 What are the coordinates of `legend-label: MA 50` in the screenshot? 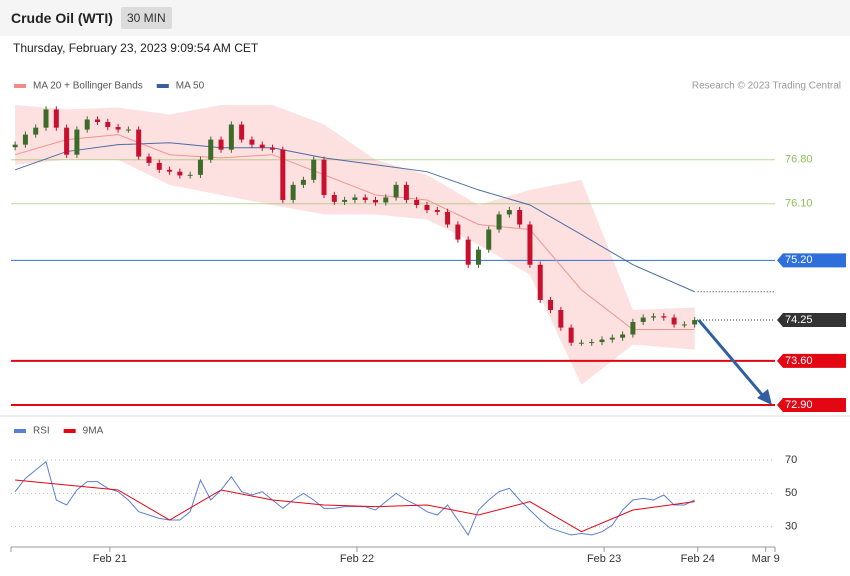 It's located at (190, 86).